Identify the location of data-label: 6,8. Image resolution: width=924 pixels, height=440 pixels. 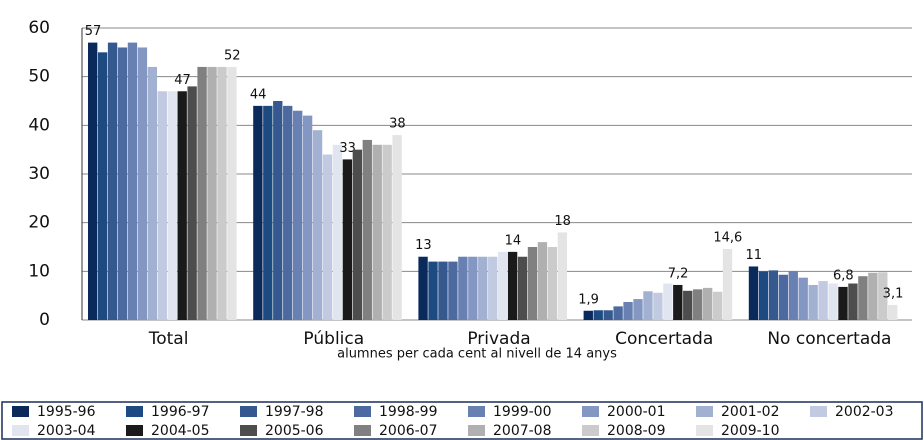
(843, 275).